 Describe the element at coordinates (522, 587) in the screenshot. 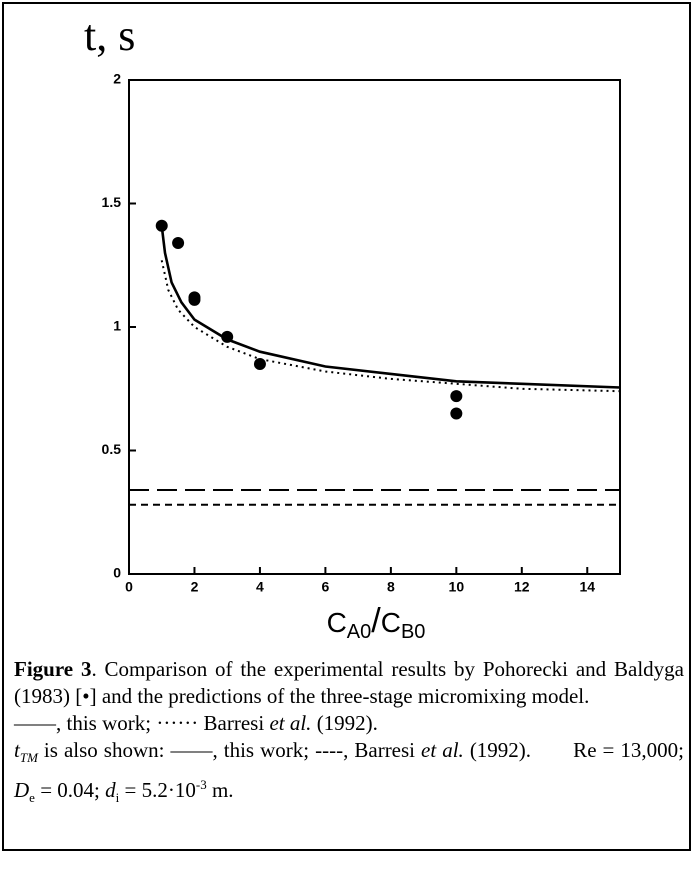

I see `x-tick-label: 12` at that location.